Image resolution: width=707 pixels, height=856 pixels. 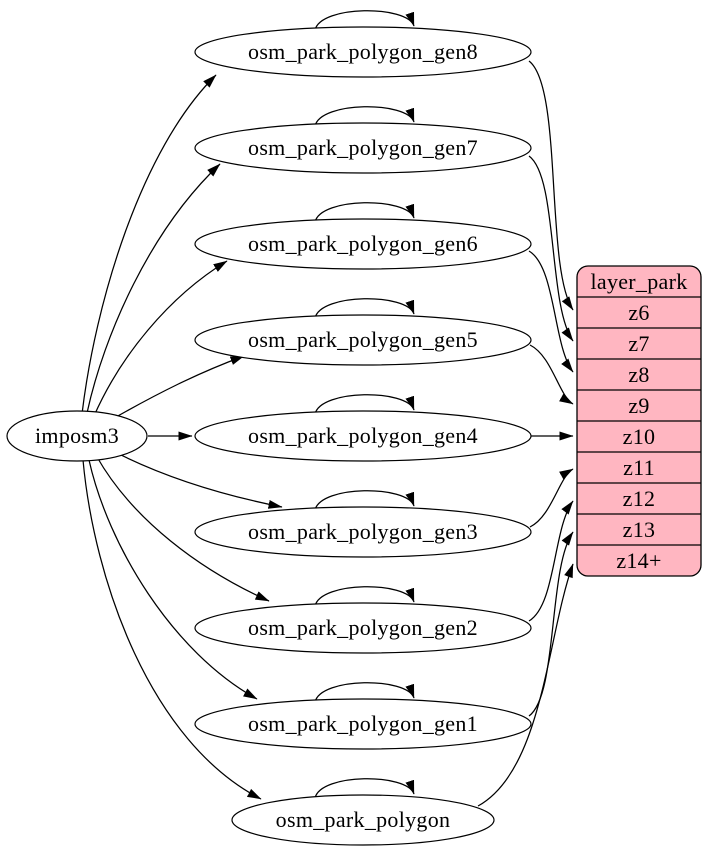 What do you see at coordinates (551, 561) in the screenshot?
I see `edge-gen2-to-z12` at bounding box center [551, 561].